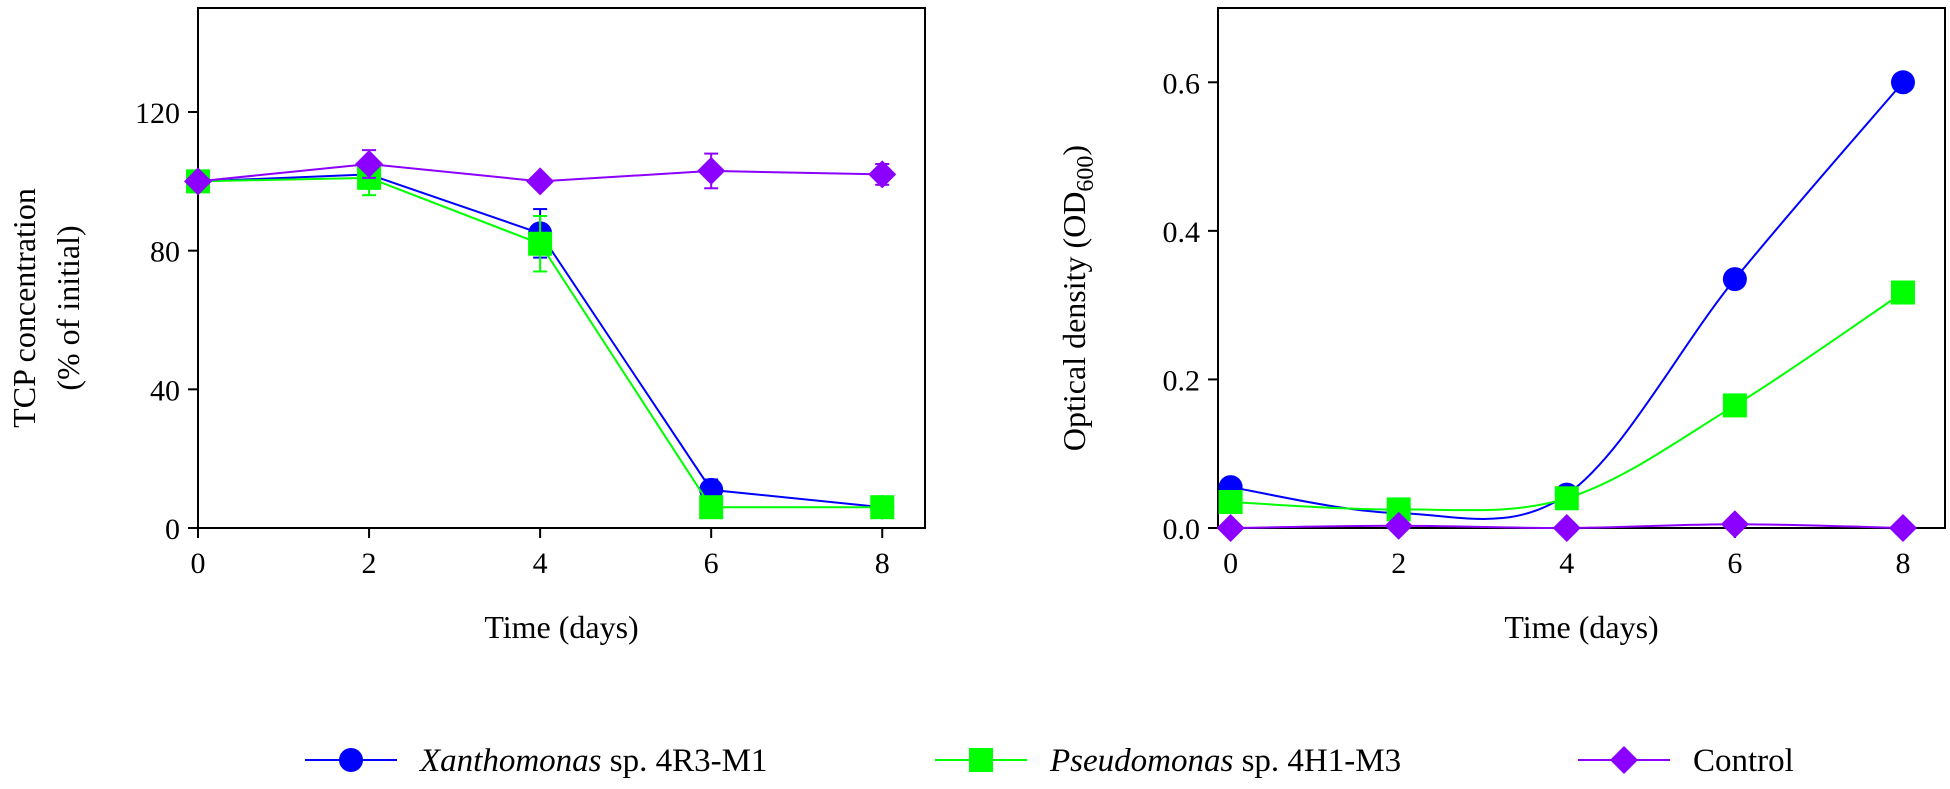 The image size is (1950, 789). I want to click on legend-label-rest: Control, so click(1743, 761).